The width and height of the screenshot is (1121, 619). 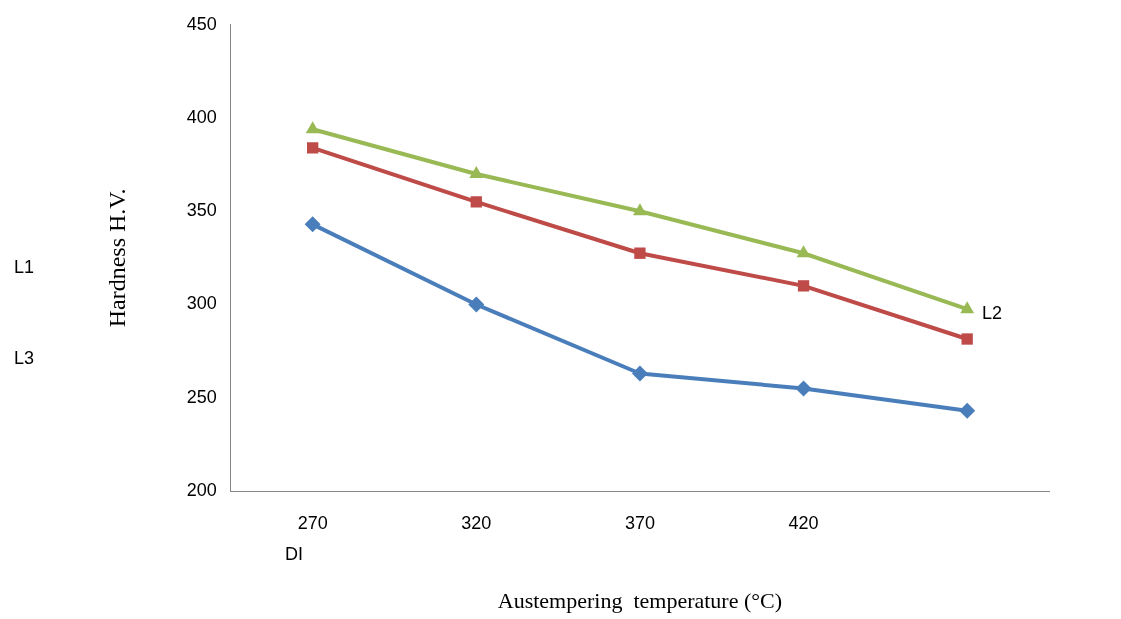 What do you see at coordinates (294, 553) in the screenshot?
I see `text: DI` at bounding box center [294, 553].